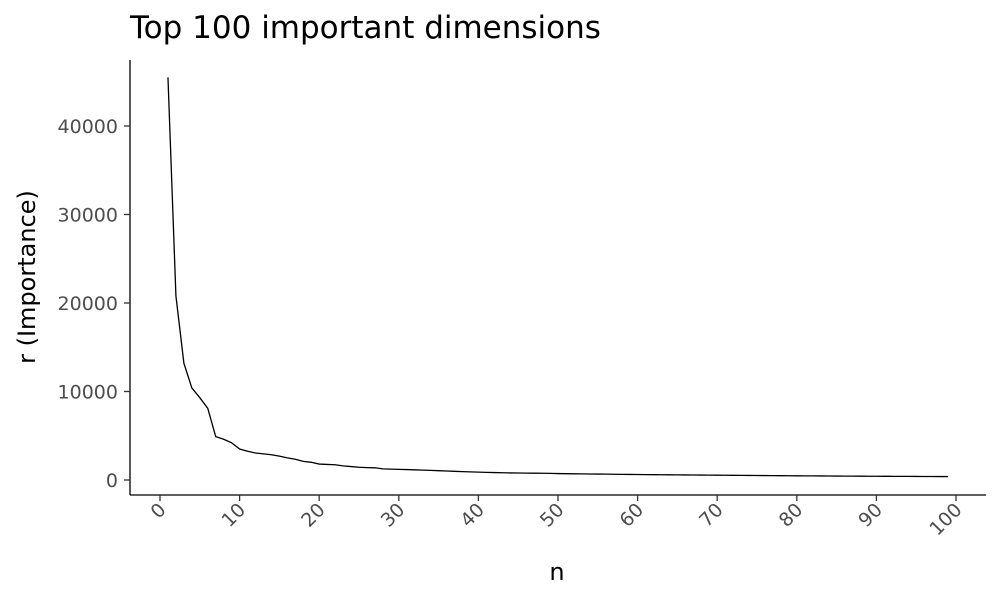  What do you see at coordinates (365, 28) in the screenshot?
I see `chart-title: Top 100 important dimensions` at bounding box center [365, 28].